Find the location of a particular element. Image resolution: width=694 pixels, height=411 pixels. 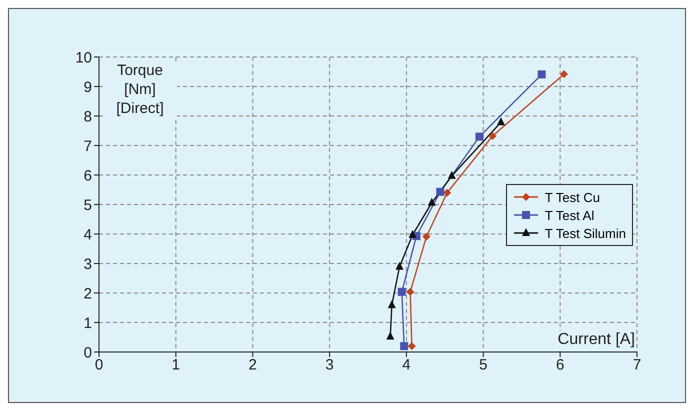

legend-label: T Test Cu is located at coordinates (572, 197).